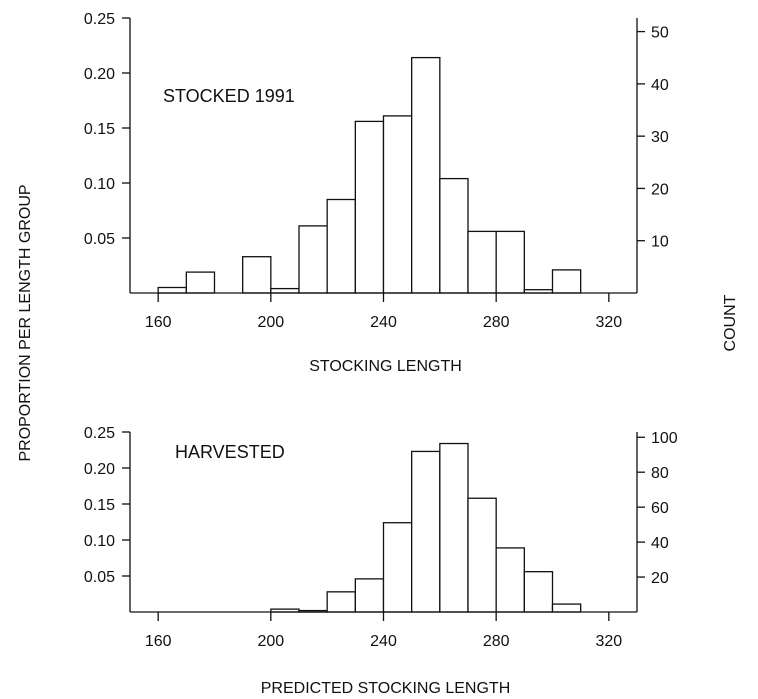 This screenshot has width=758, height=699. What do you see at coordinates (664, 438) in the screenshot?
I see `y-tick-label-right: 100` at bounding box center [664, 438].